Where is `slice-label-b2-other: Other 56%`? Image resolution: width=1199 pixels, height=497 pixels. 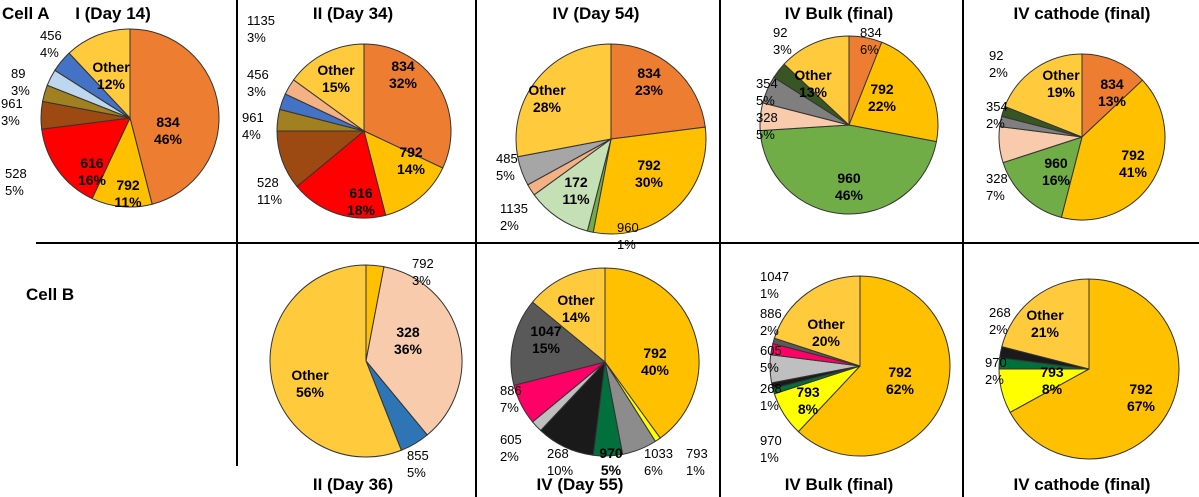 slice-label-b2-other: Other 56% is located at coordinates (310, 383).